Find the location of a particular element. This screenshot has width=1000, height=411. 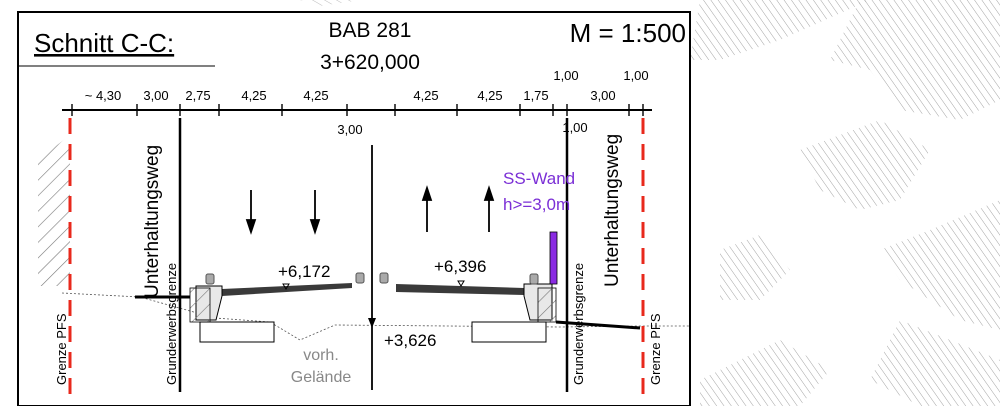

noise-barrier-wall is located at coordinates (553, 258).